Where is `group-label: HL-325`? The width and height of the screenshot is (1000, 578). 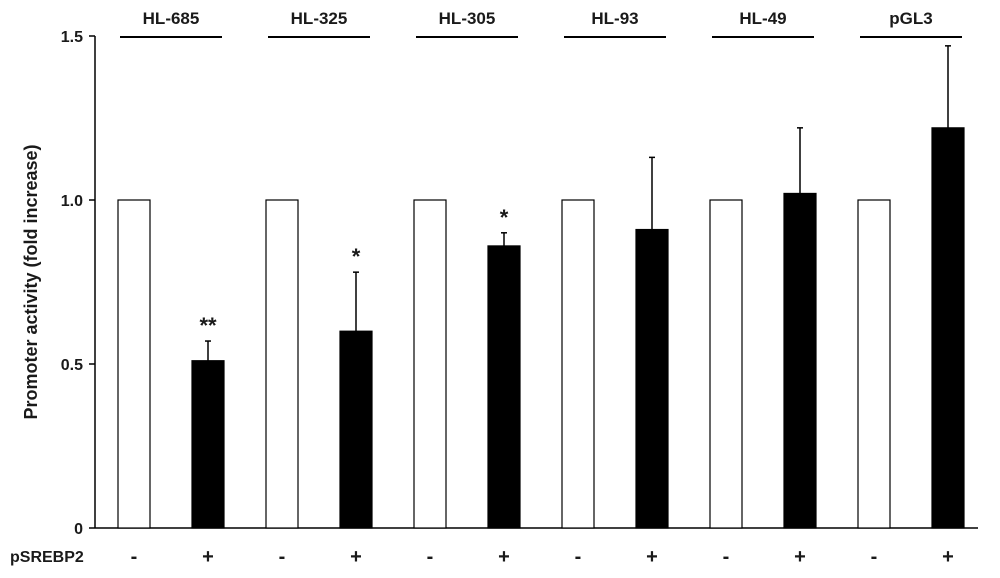
group-label: HL-325 is located at coordinates (319, 18).